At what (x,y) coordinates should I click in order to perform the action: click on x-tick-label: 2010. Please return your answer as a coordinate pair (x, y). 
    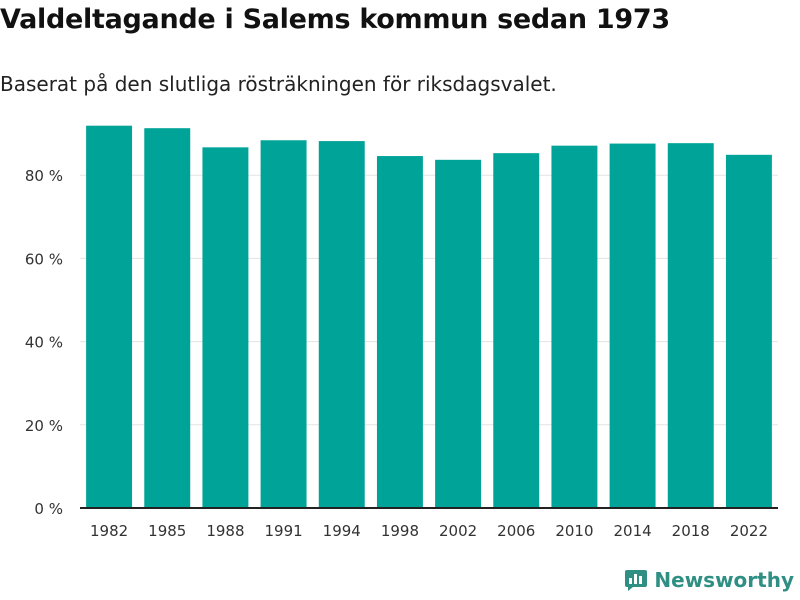
    Looking at the image, I should click on (574, 531).